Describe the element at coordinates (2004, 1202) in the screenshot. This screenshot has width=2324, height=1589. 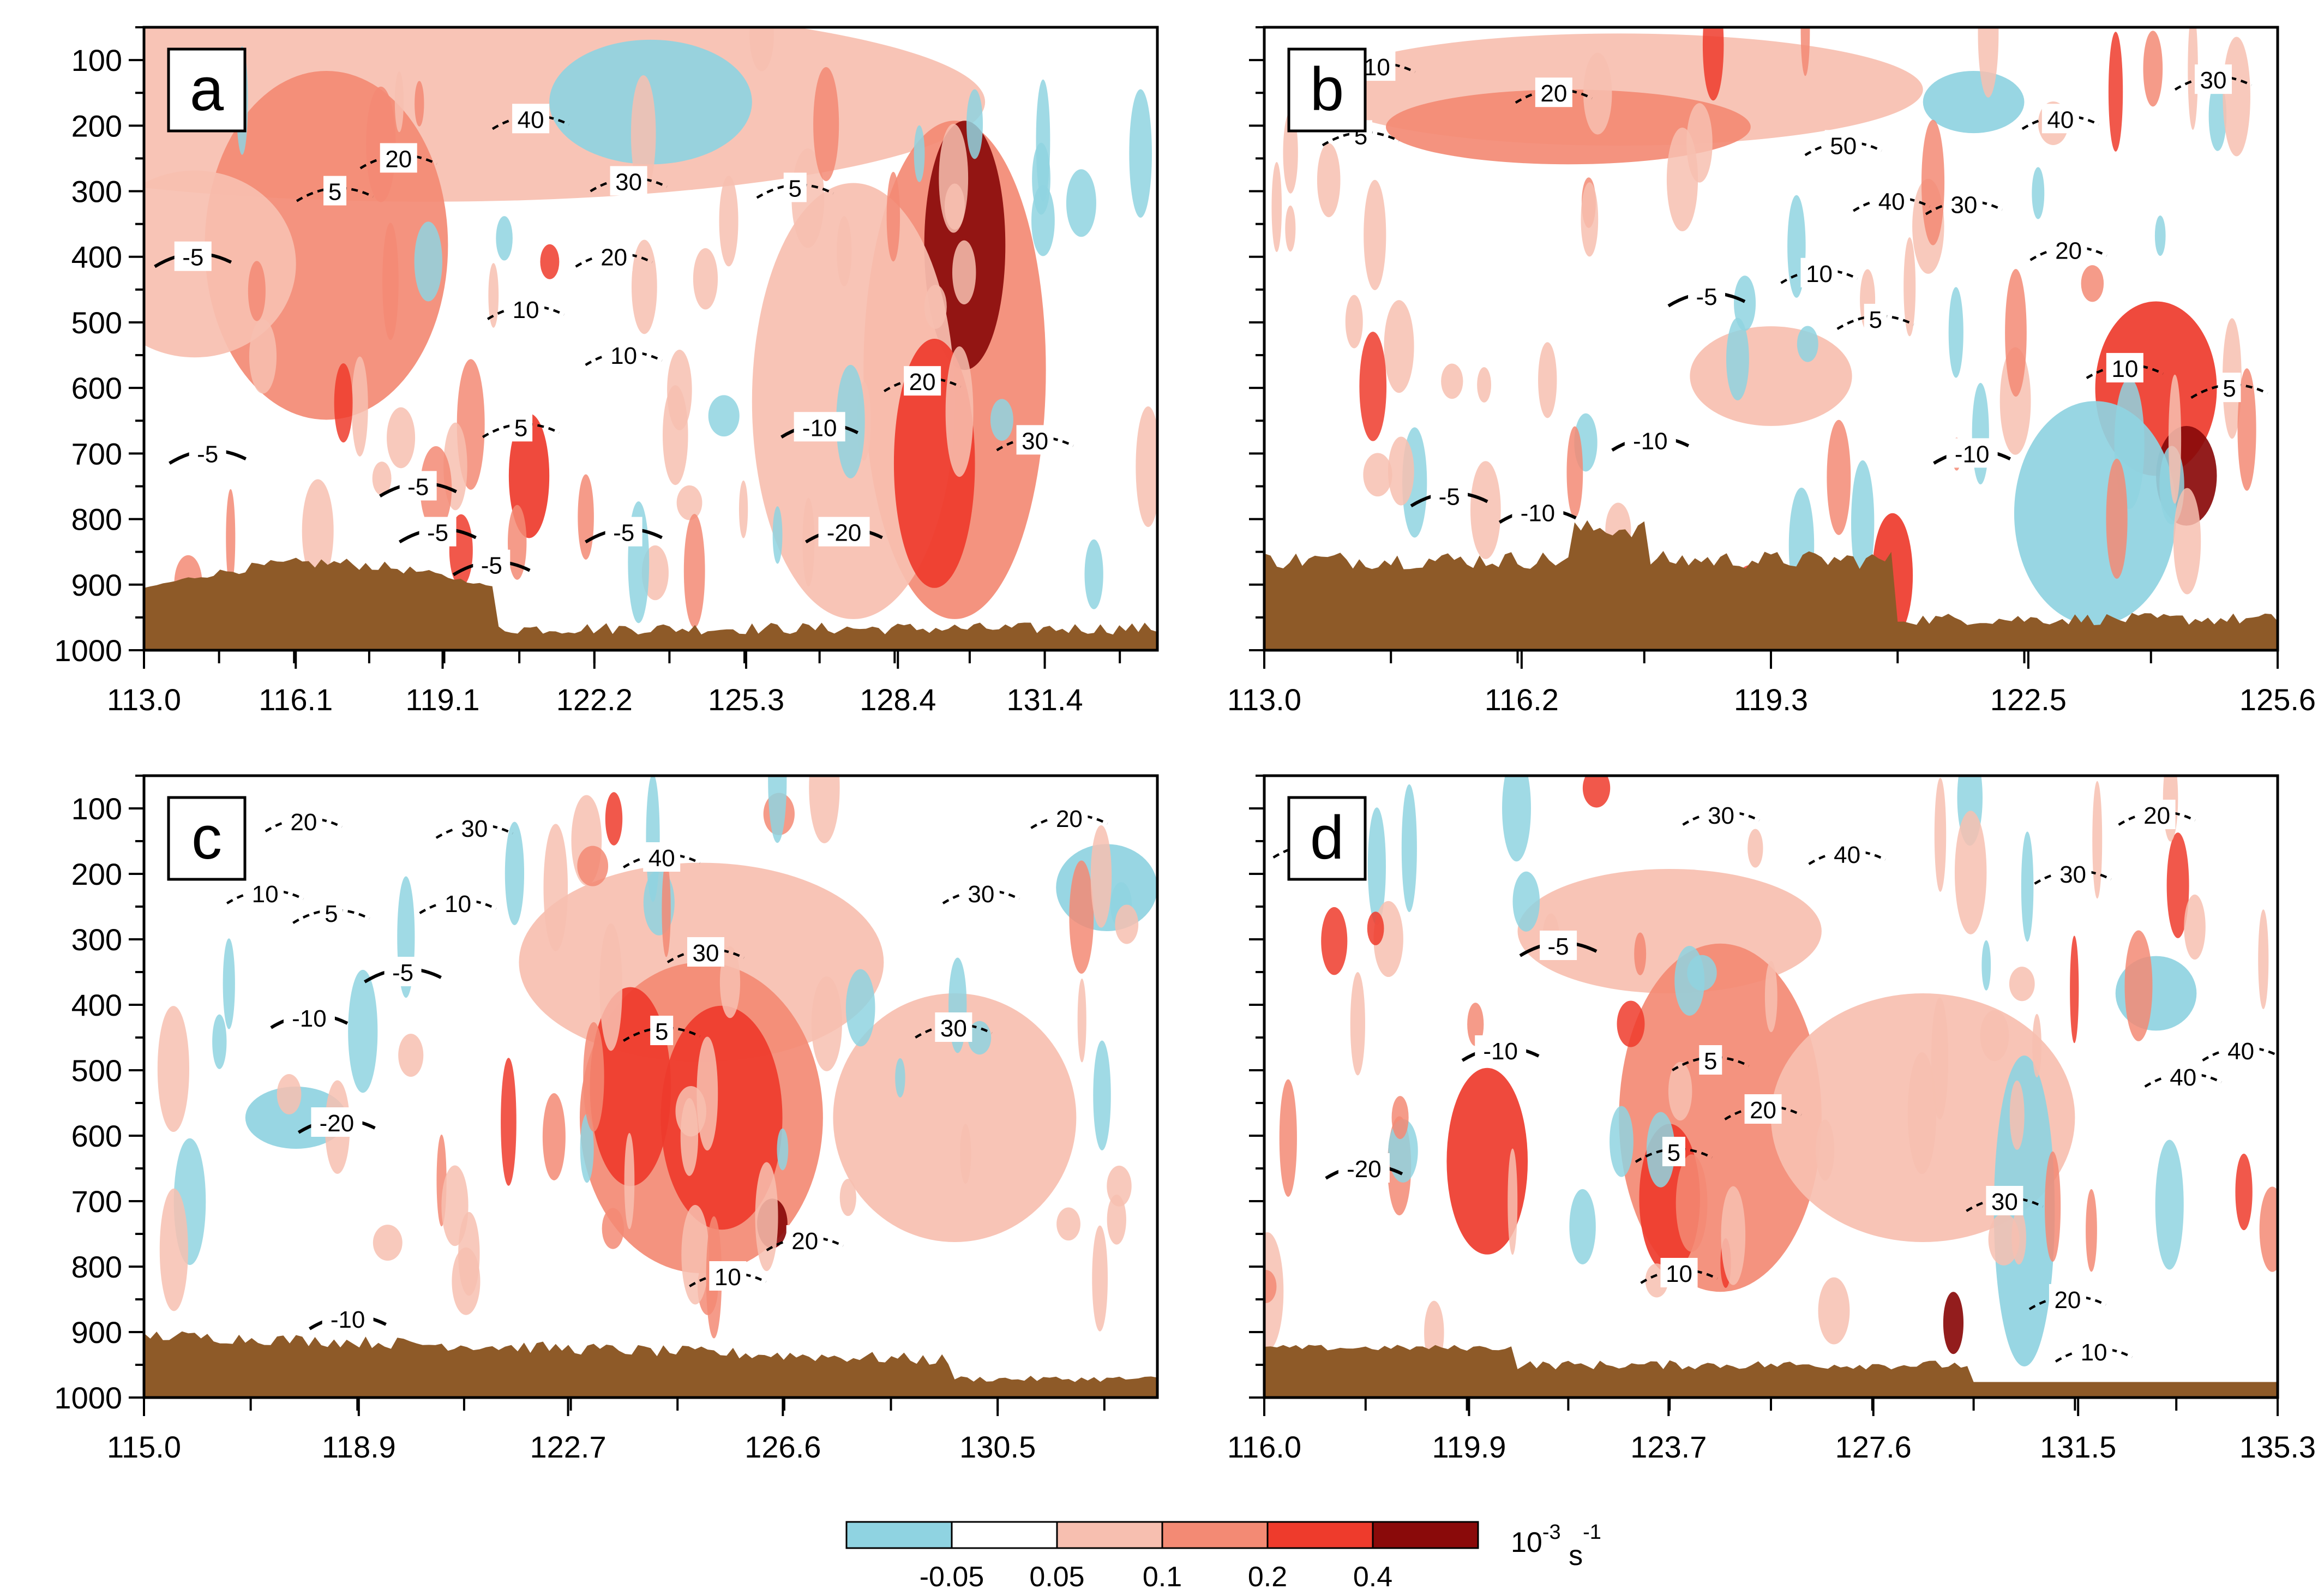
I see `contour-label: 30` at that location.